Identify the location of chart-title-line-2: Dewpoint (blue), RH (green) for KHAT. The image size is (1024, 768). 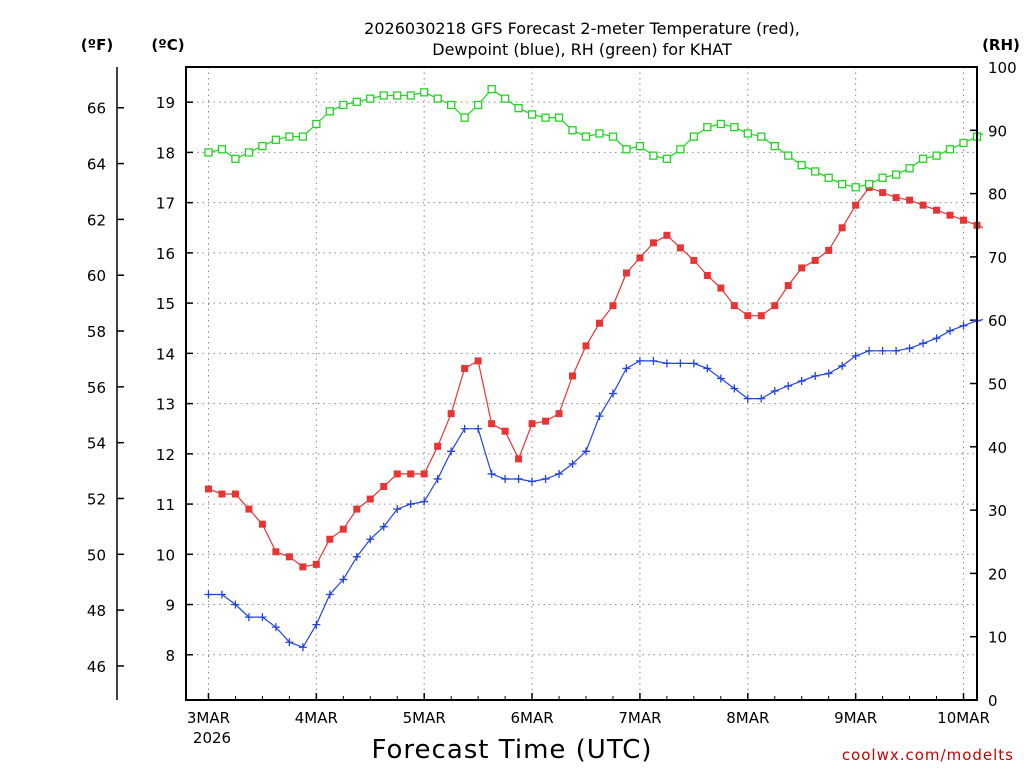
(582, 49).